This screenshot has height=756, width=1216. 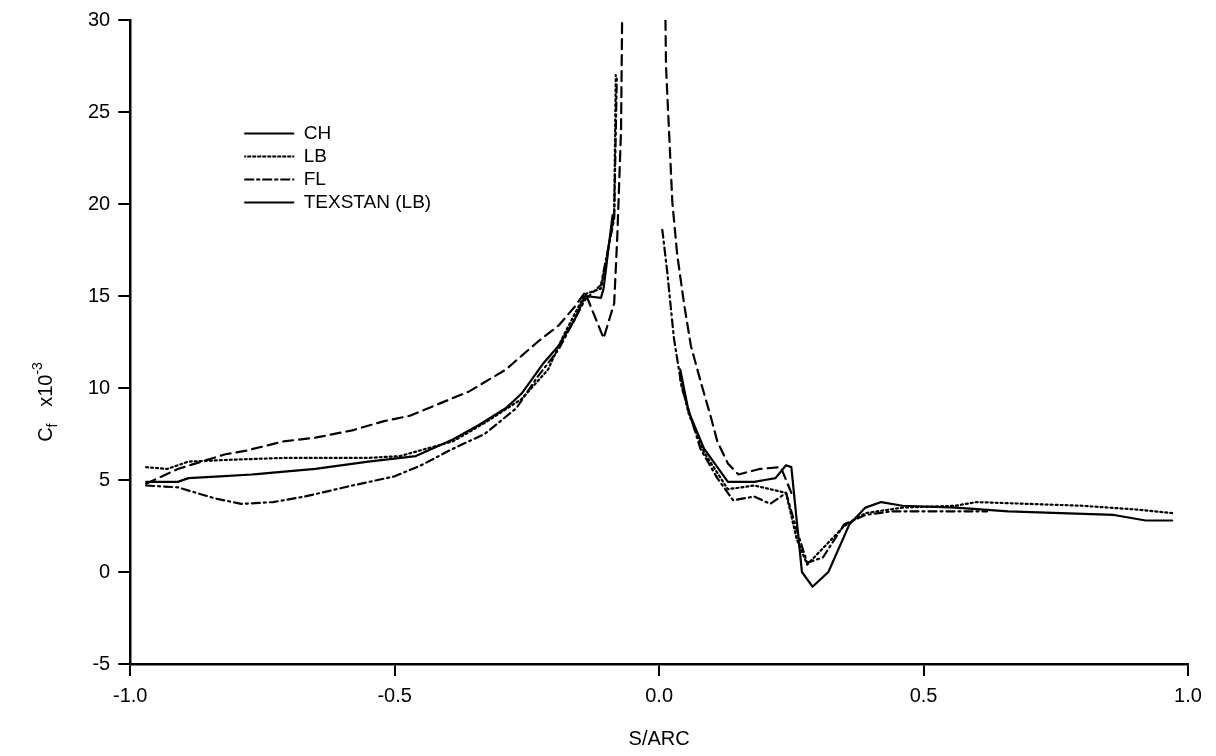 What do you see at coordinates (101, 662) in the screenshot?
I see `y-tick-label: -5` at bounding box center [101, 662].